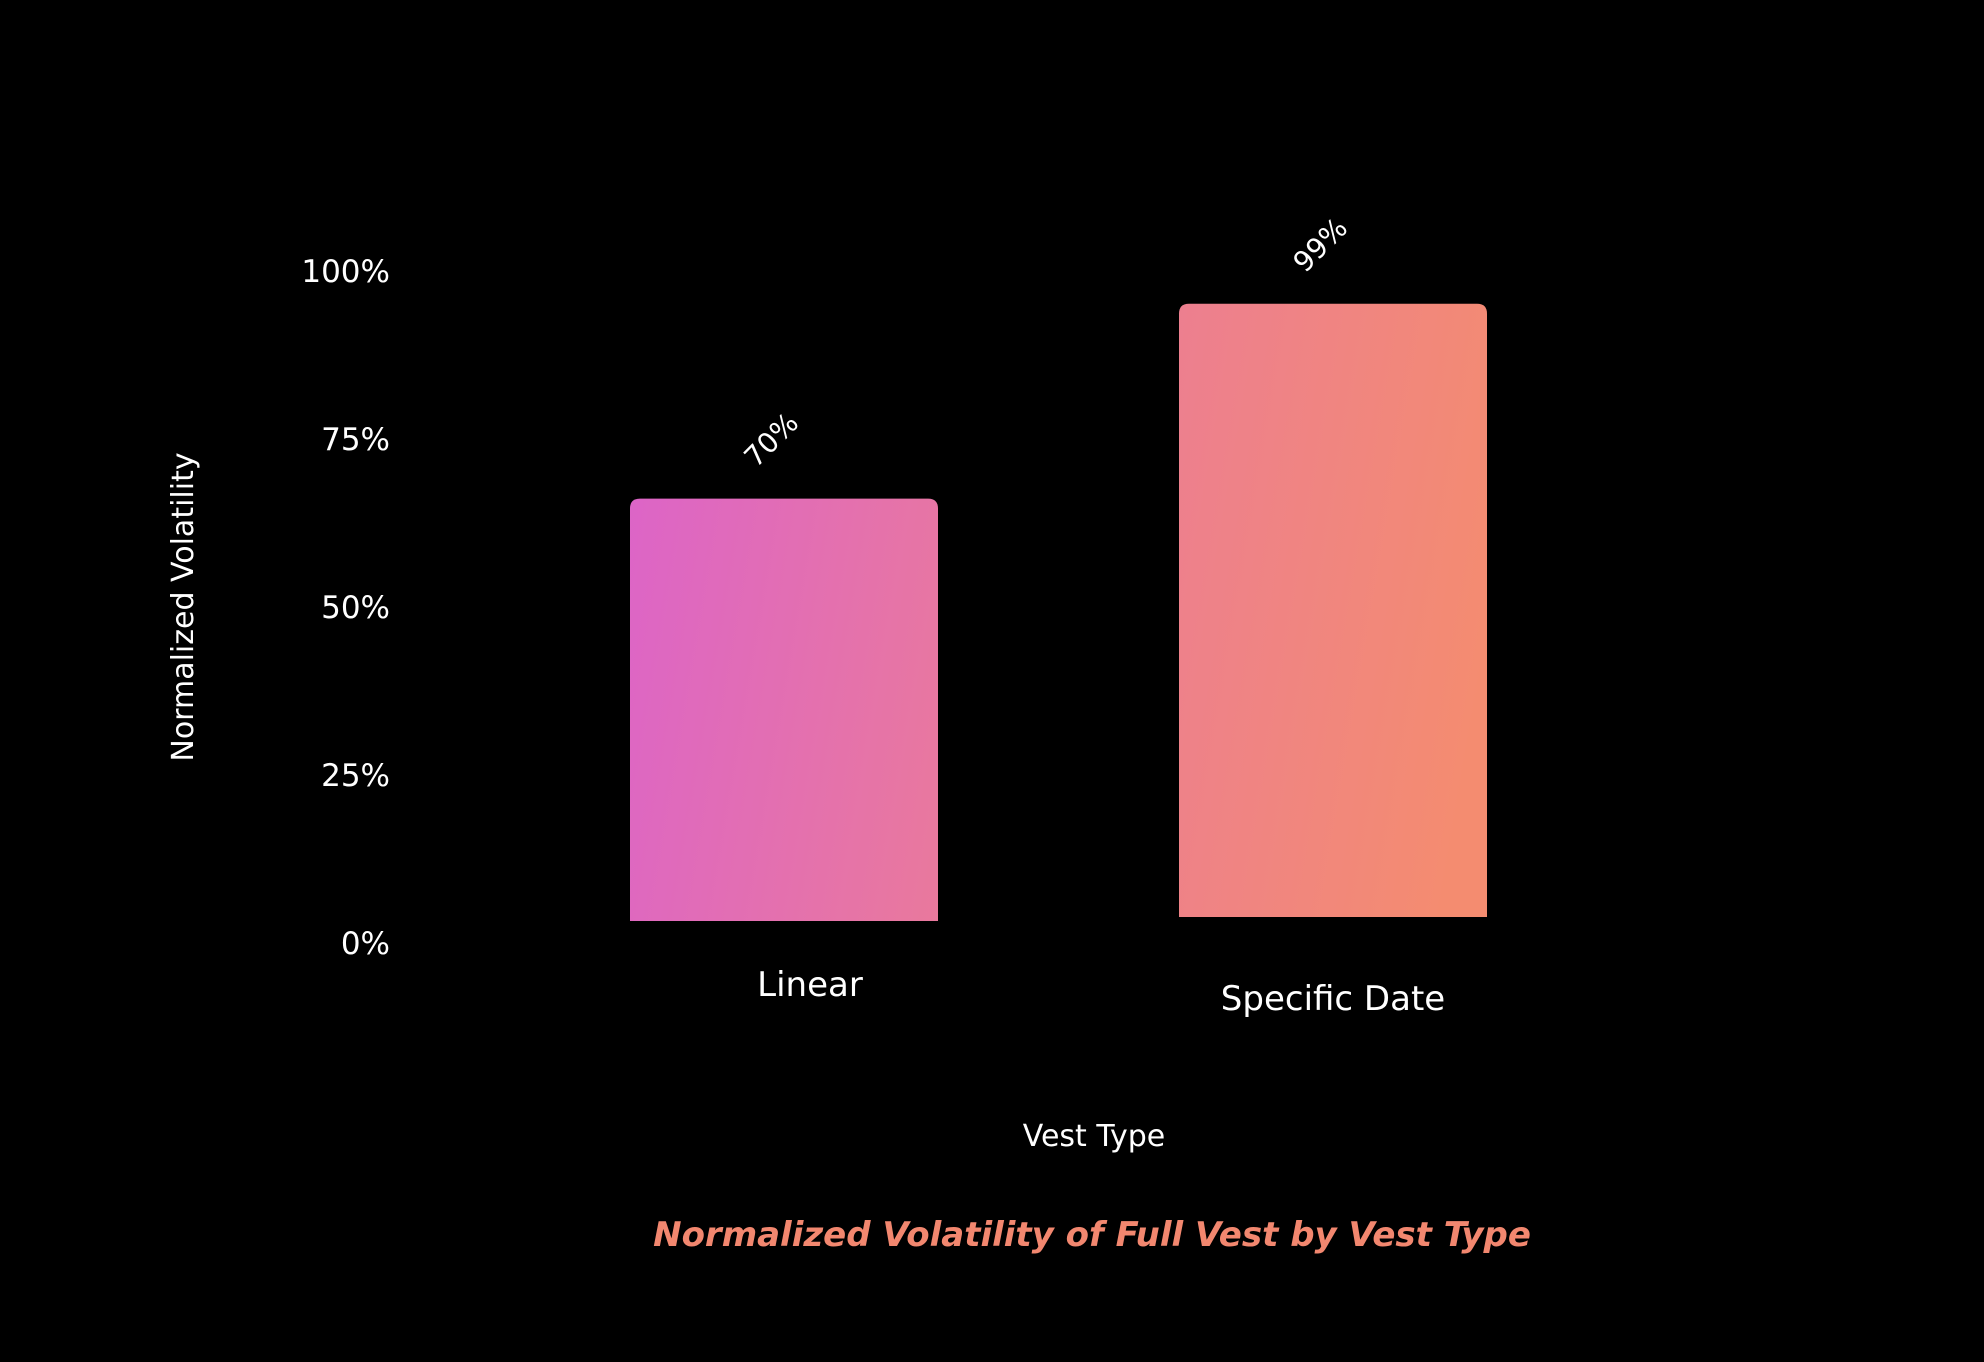  What do you see at coordinates (1333, 999) in the screenshot?
I see `x-category-label: Specific Date` at bounding box center [1333, 999].